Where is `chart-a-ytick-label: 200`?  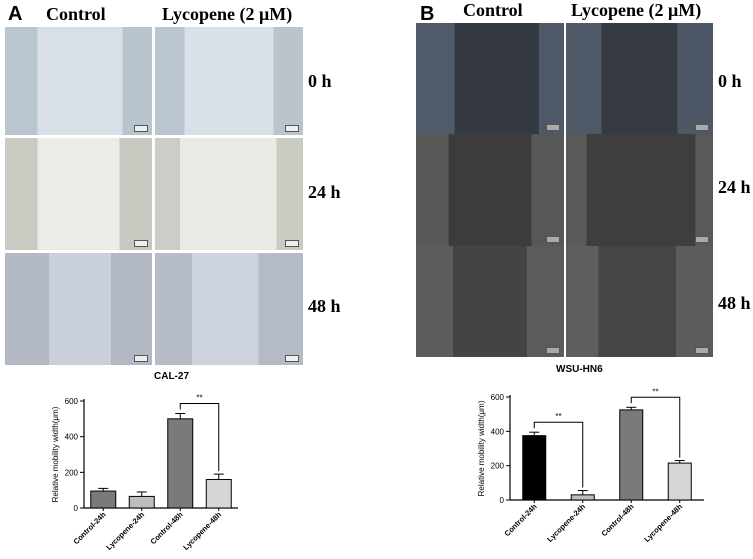
chart-a-ytick-label: 200 is located at coordinates (72, 472).